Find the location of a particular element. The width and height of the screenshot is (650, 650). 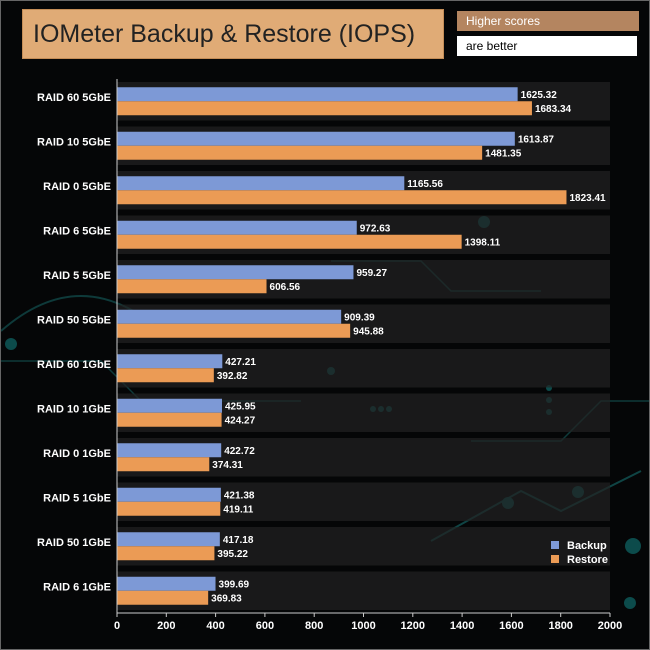

data-label: 369.83 is located at coordinates (226, 598).